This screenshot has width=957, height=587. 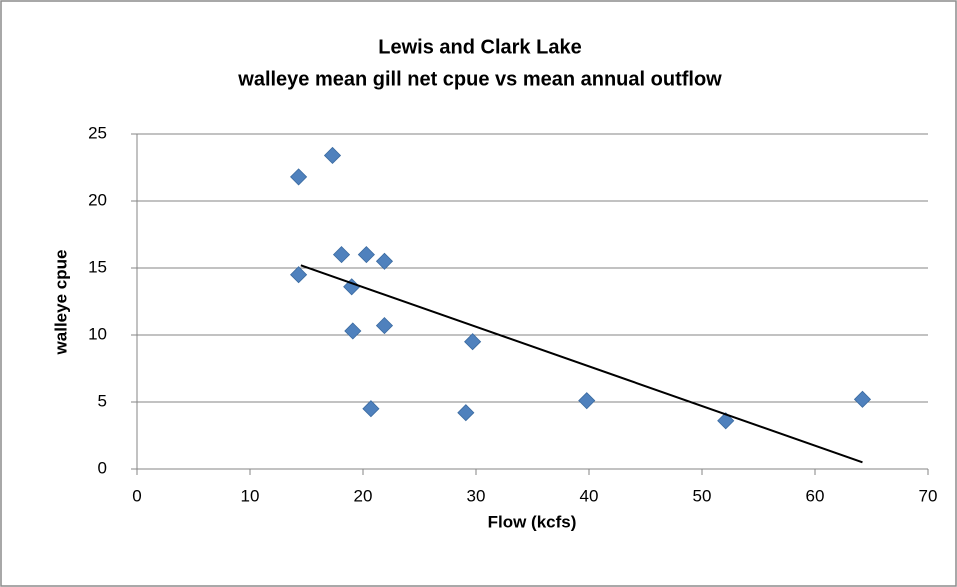 What do you see at coordinates (250, 495) in the screenshot?
I see `x-tick-label: 10` at bounding box center [250, 495].